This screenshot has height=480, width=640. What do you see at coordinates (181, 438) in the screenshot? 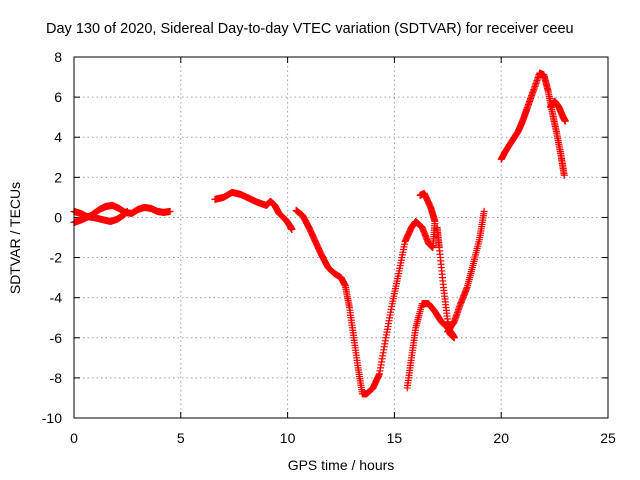
I see `x-tick-label: 5` at bounding box center [181, 438].